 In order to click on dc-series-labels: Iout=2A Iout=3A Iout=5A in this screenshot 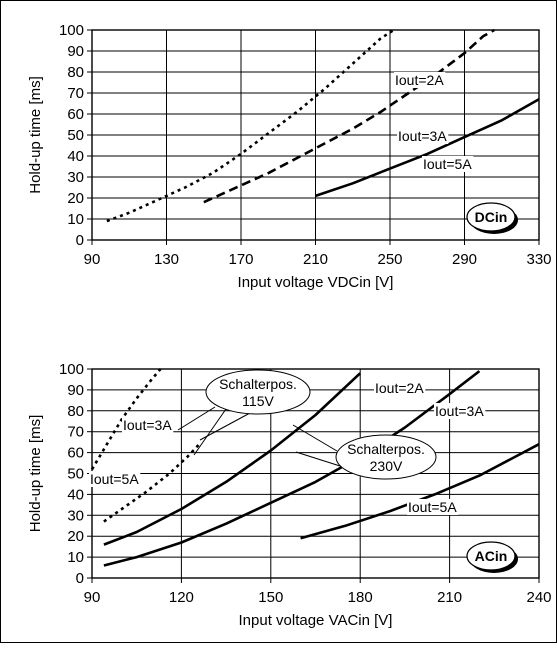, I will do `click(434, 122)`.